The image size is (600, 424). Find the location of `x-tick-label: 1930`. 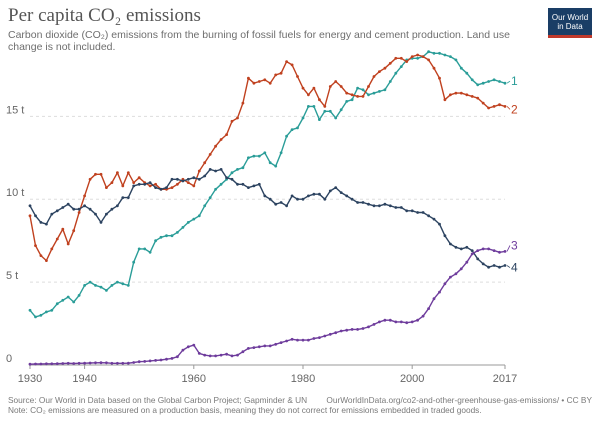

x-tick-label: 1930 is located at coordinates (30, 379).